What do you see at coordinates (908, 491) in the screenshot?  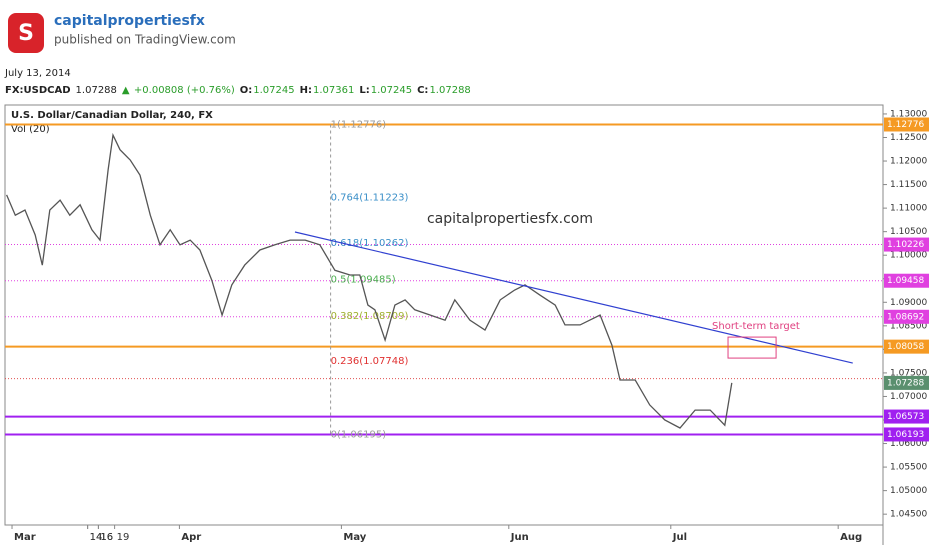 I see `y-tick-label: 1.05000` at bounding box center [908, 491].